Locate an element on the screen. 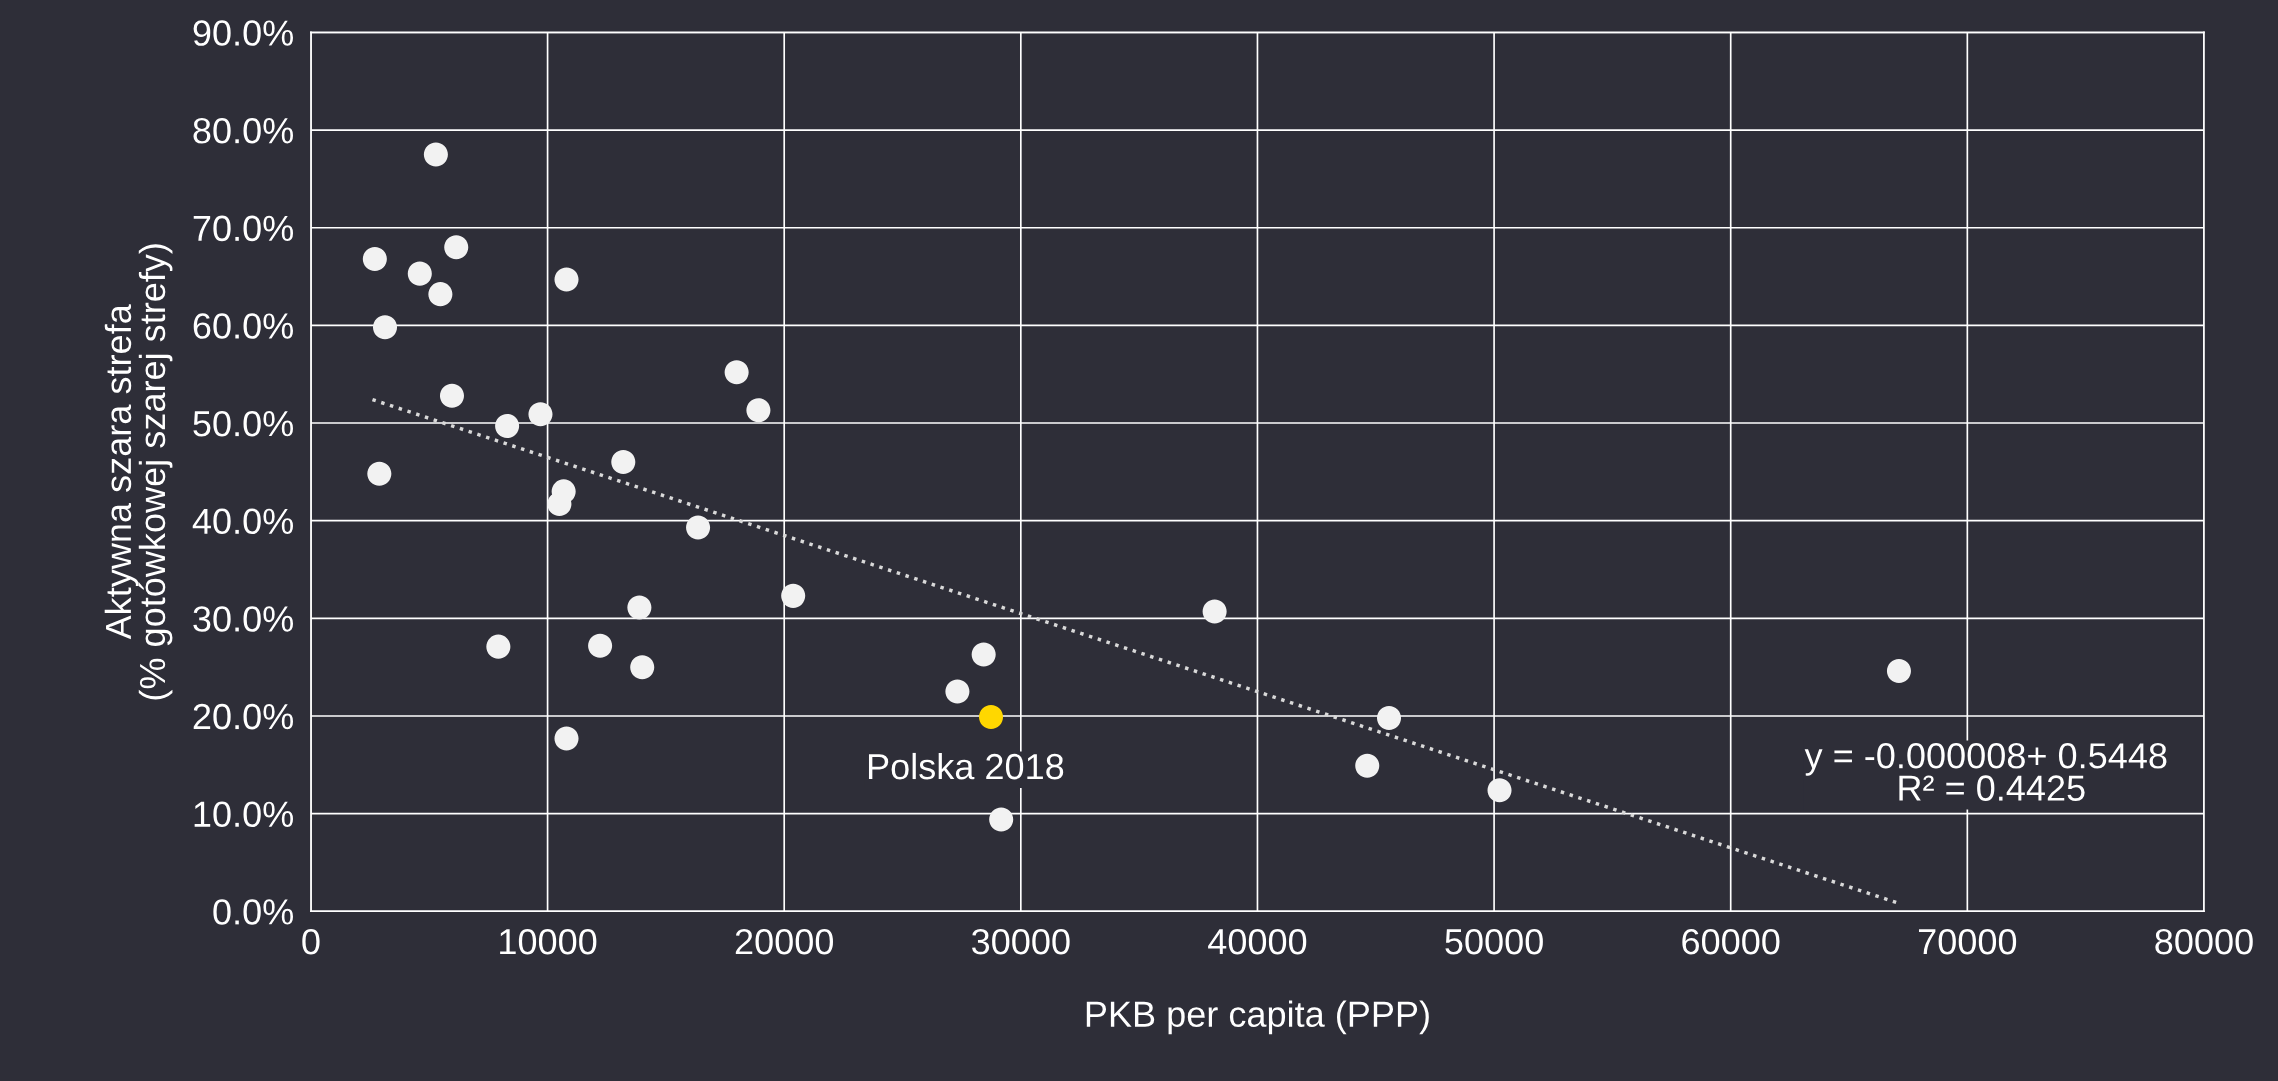 This screenshot has height=1081, width=2278. annotation: Polska 2018 is located at coordinates (966, 766).